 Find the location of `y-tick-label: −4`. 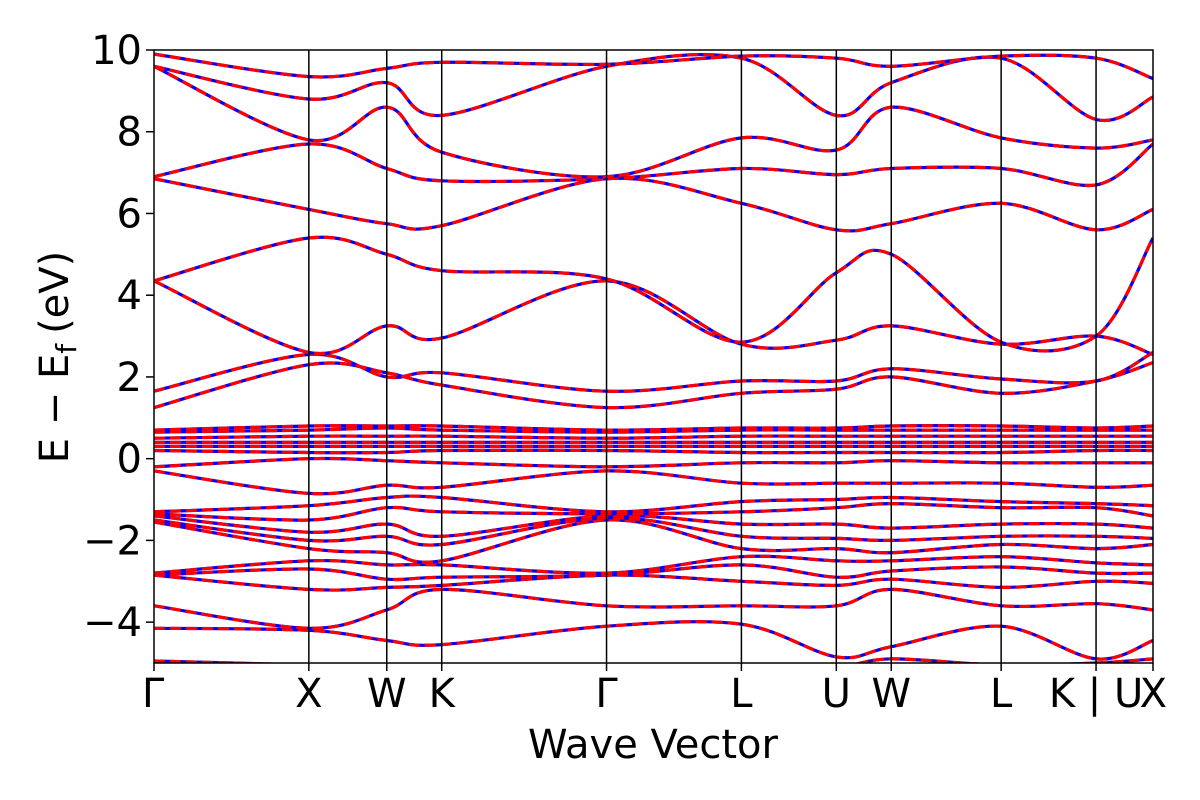

y-tick-label: −4 is located at coordinates (112, 623).